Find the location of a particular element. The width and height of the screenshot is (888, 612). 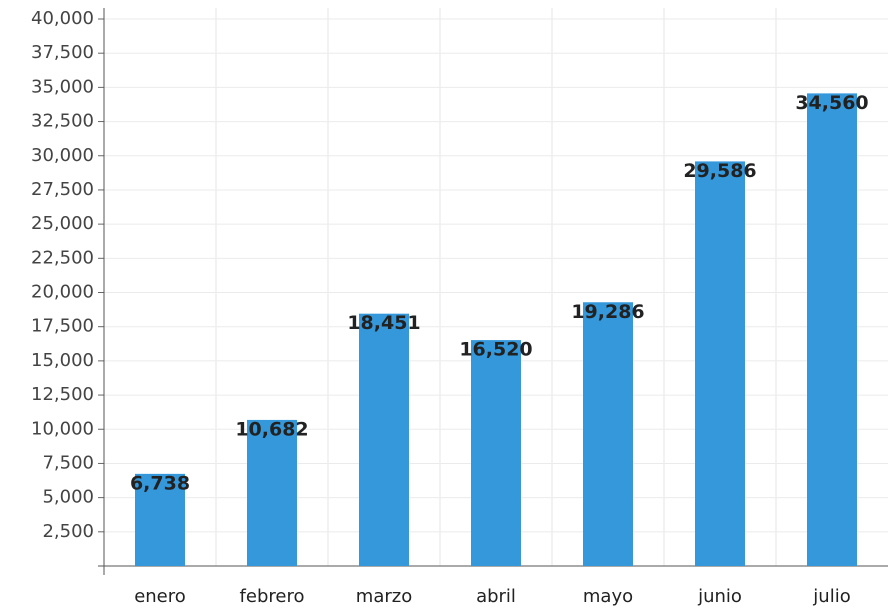

value-label: 18,451 is located at coordinates (383, 323).